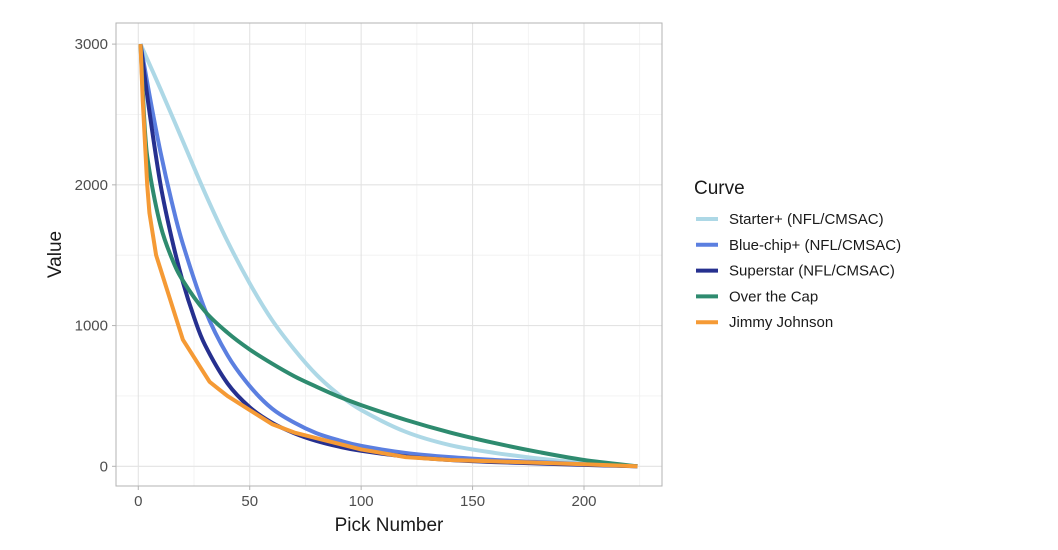  Describe the element at coordinates (815, 245) in the screenshot. I see `legend-label: Blue-chip+ (NFL/CMSAC)` at that location.